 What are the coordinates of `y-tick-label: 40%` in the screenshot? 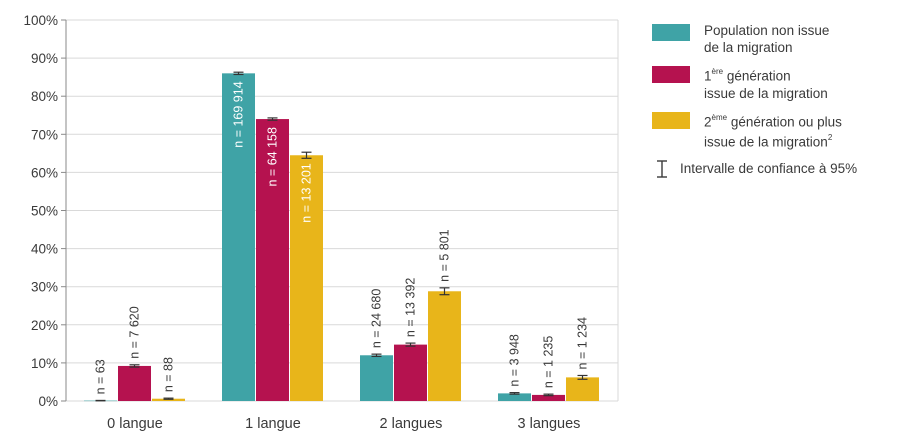 It's located at (44, 249).